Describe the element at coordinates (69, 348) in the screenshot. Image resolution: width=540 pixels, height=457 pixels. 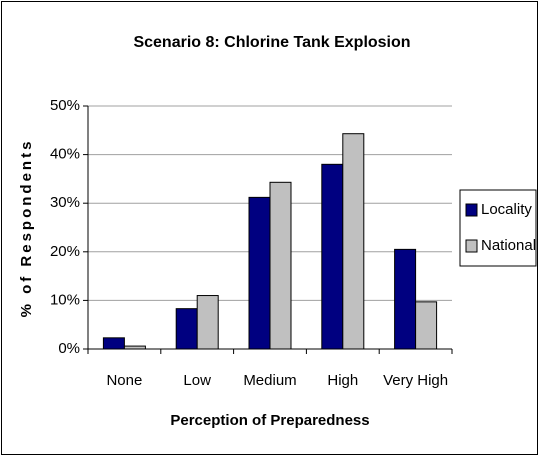
I see `y-tick-label: 0%` at that location.